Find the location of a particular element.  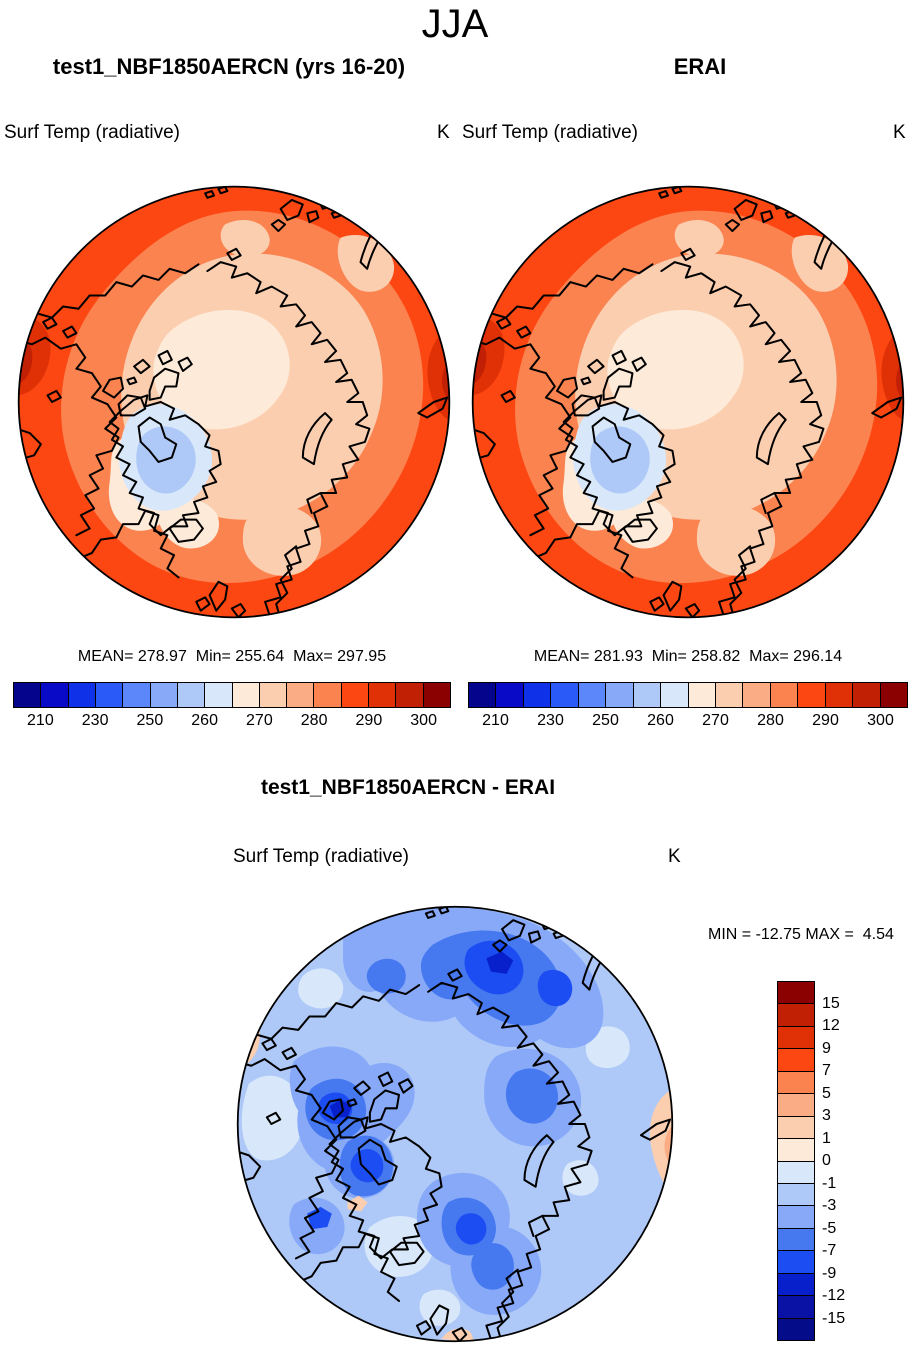

colorbar-tick-label: -3 is located at coordinates (829, 1205).